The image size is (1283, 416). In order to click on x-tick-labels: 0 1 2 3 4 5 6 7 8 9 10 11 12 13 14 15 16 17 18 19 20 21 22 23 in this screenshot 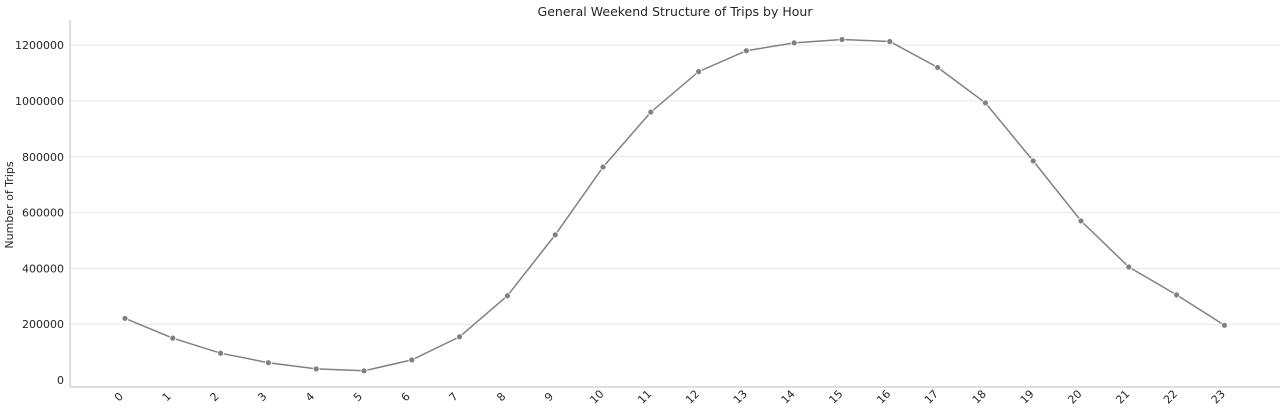, I will do `click(670, 396)`.